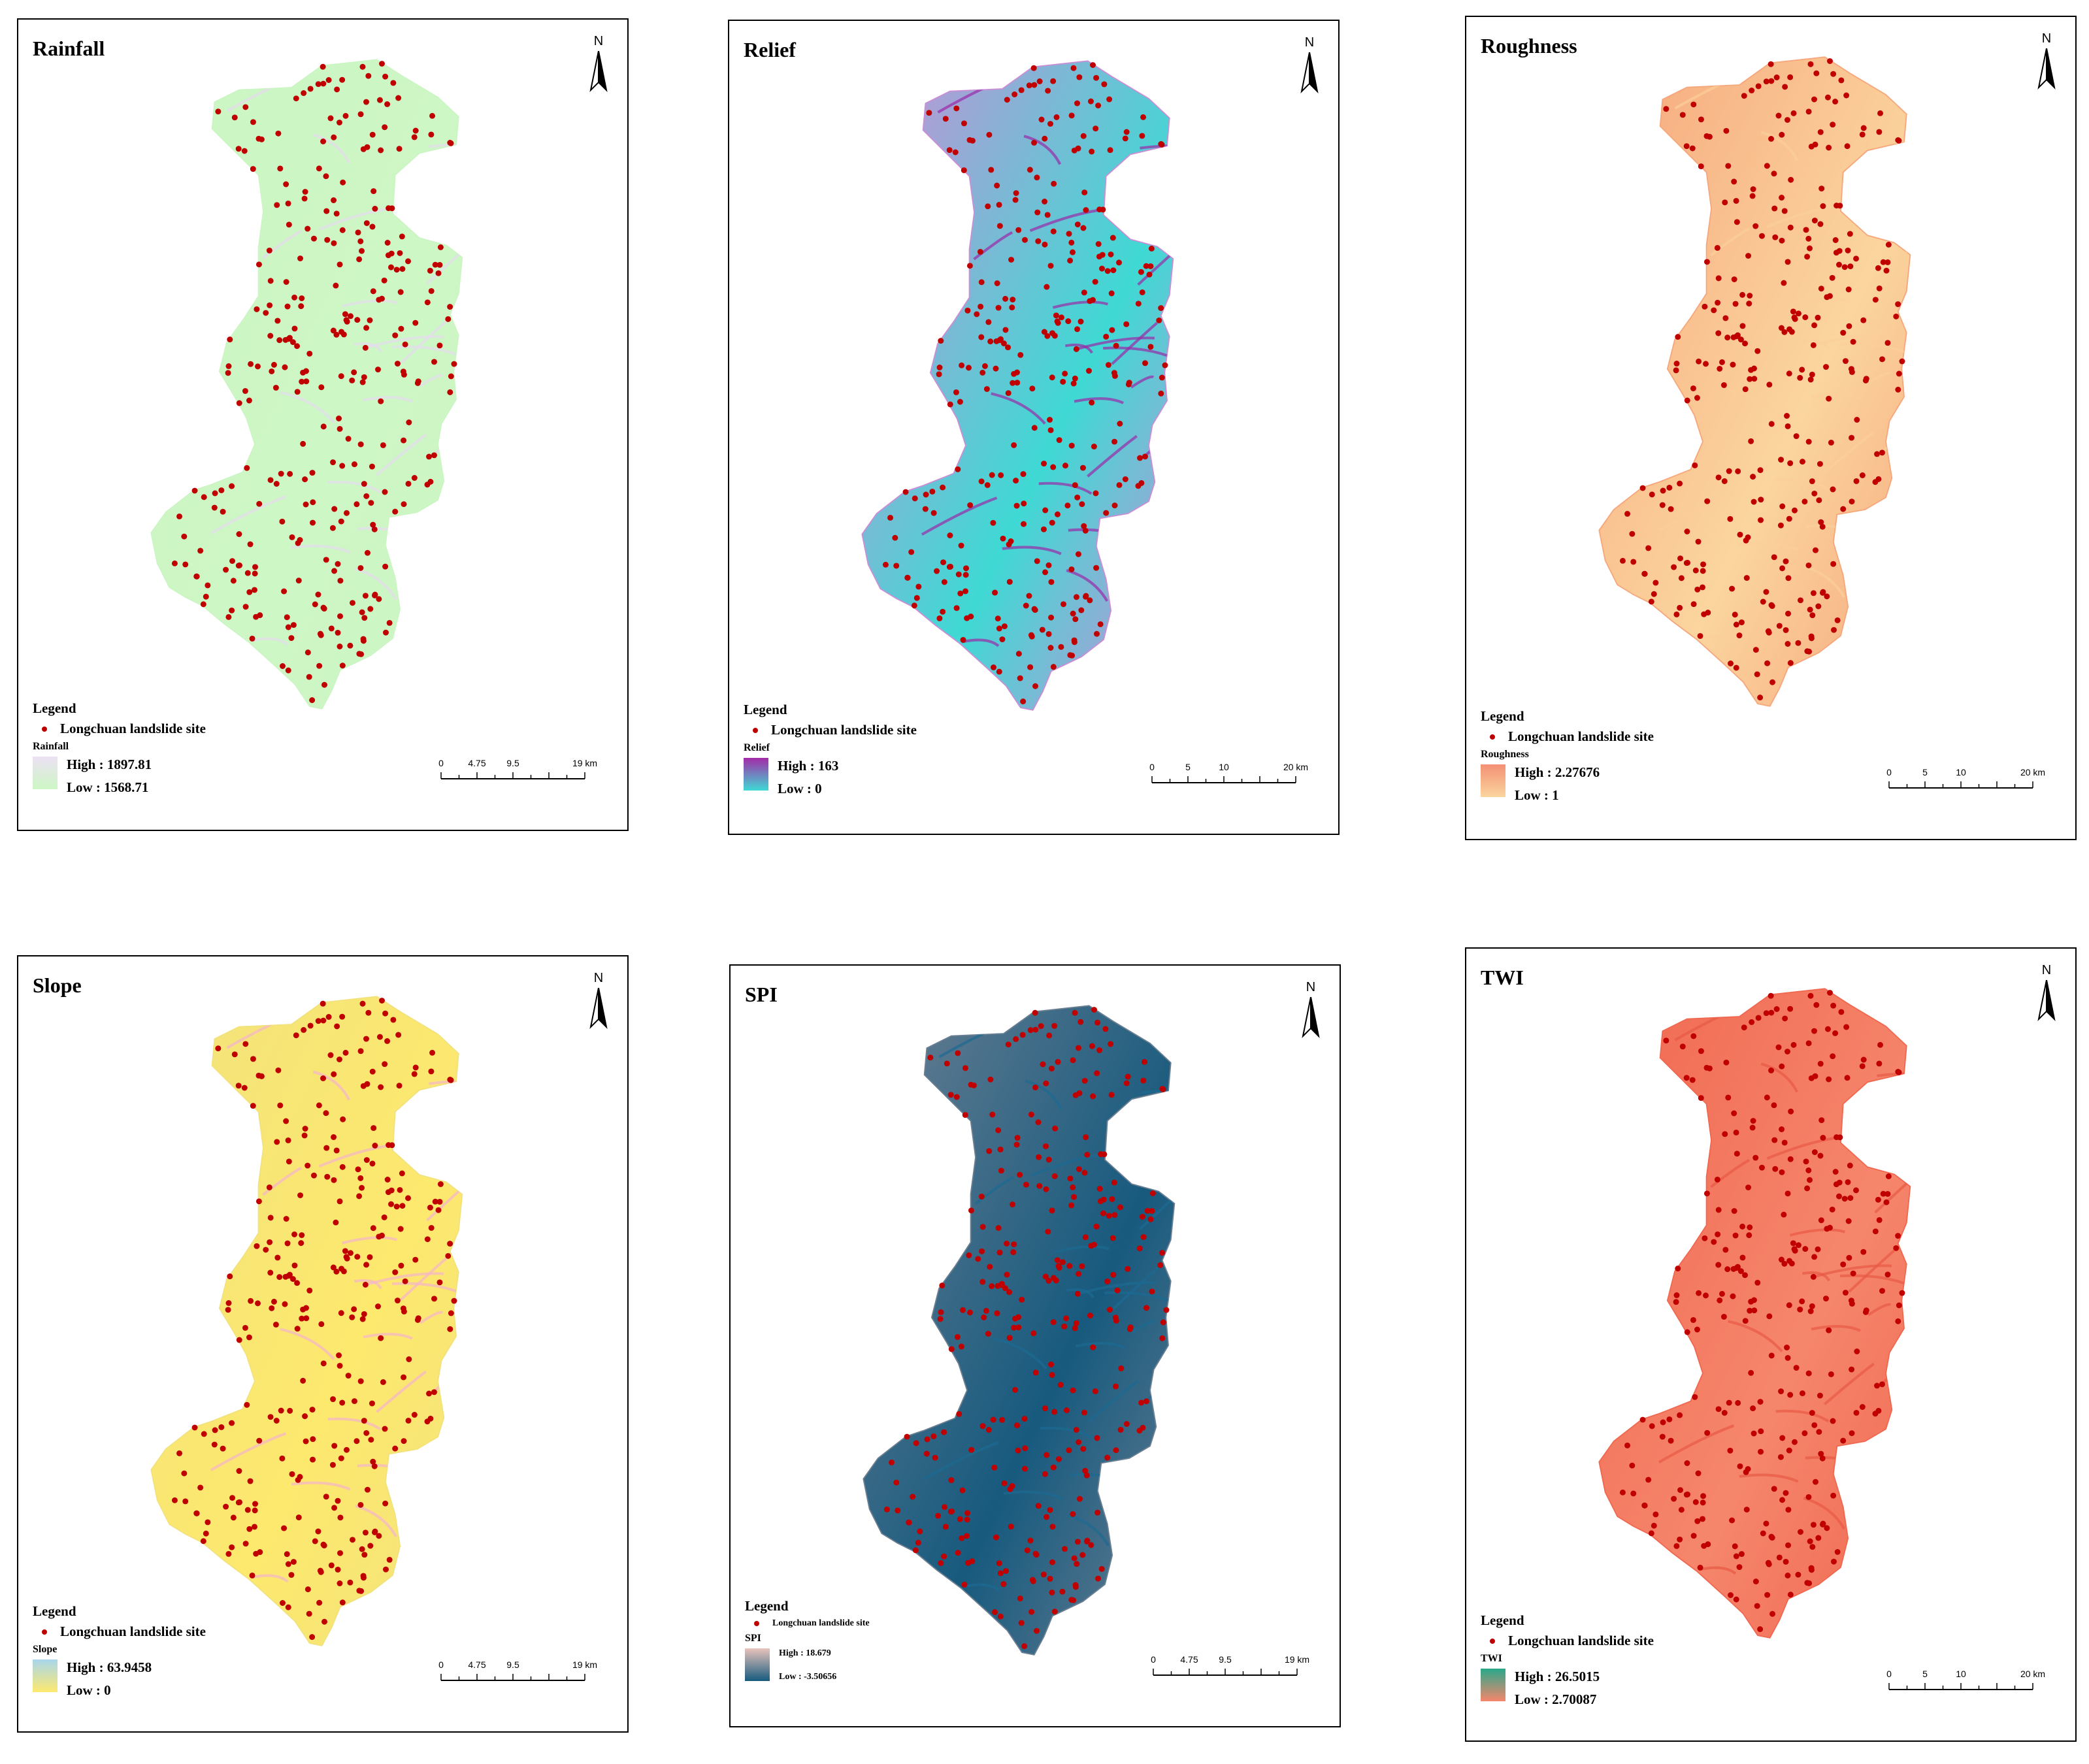  I want to click on north-arrow-icon: N, so click(598, 1000).